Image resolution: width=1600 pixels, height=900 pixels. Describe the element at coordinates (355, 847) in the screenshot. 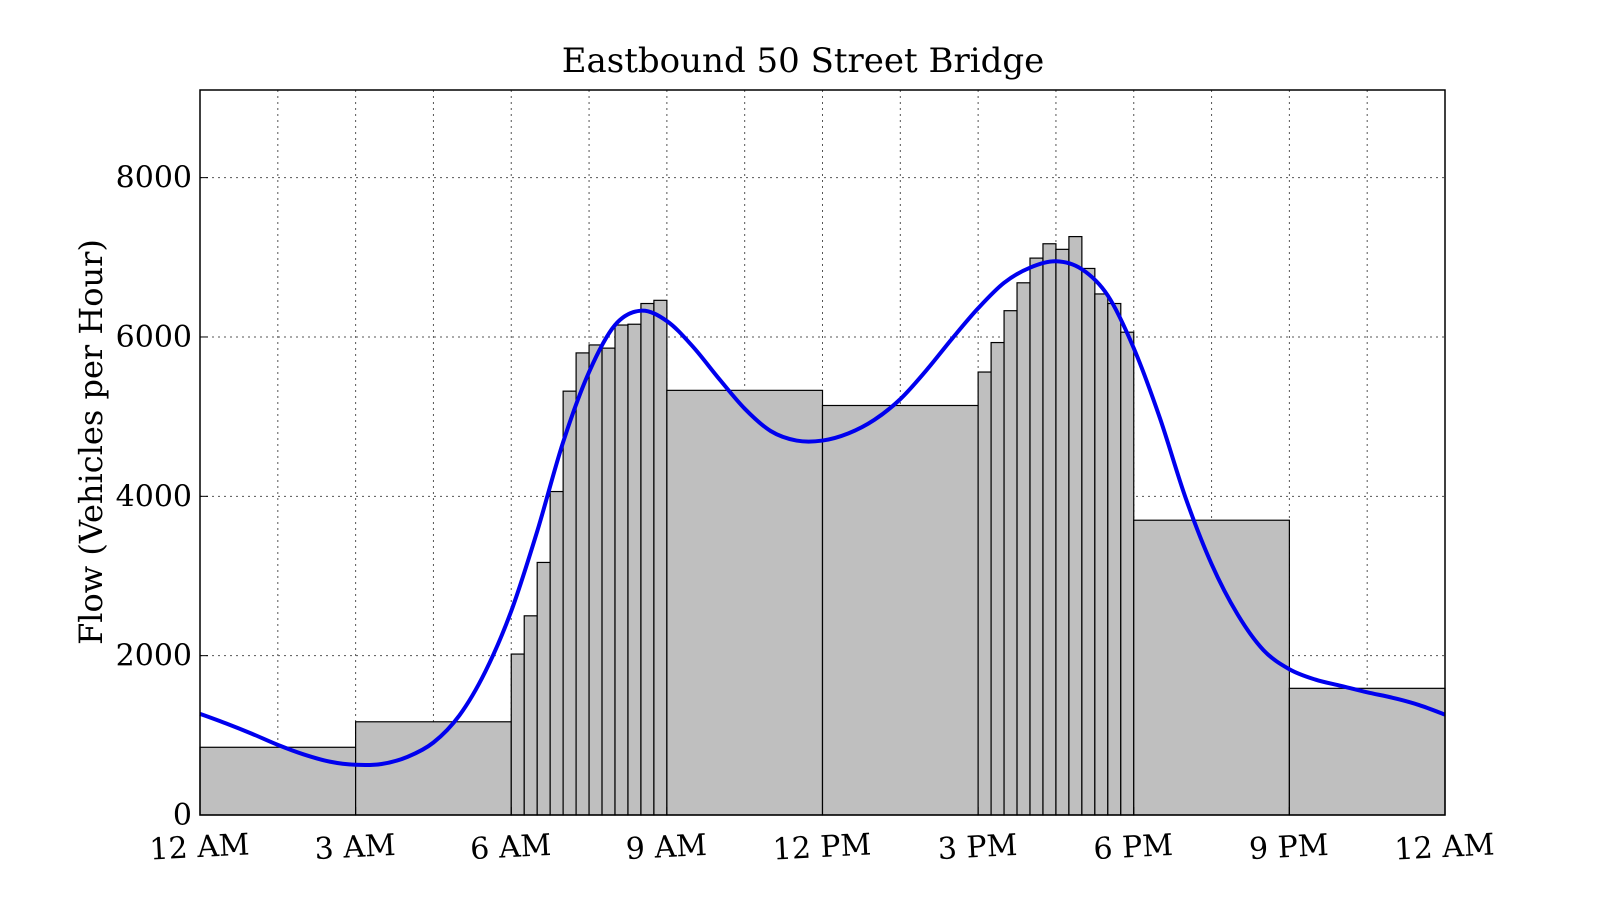

I see `x-tick-label: 3 AM` at that location.